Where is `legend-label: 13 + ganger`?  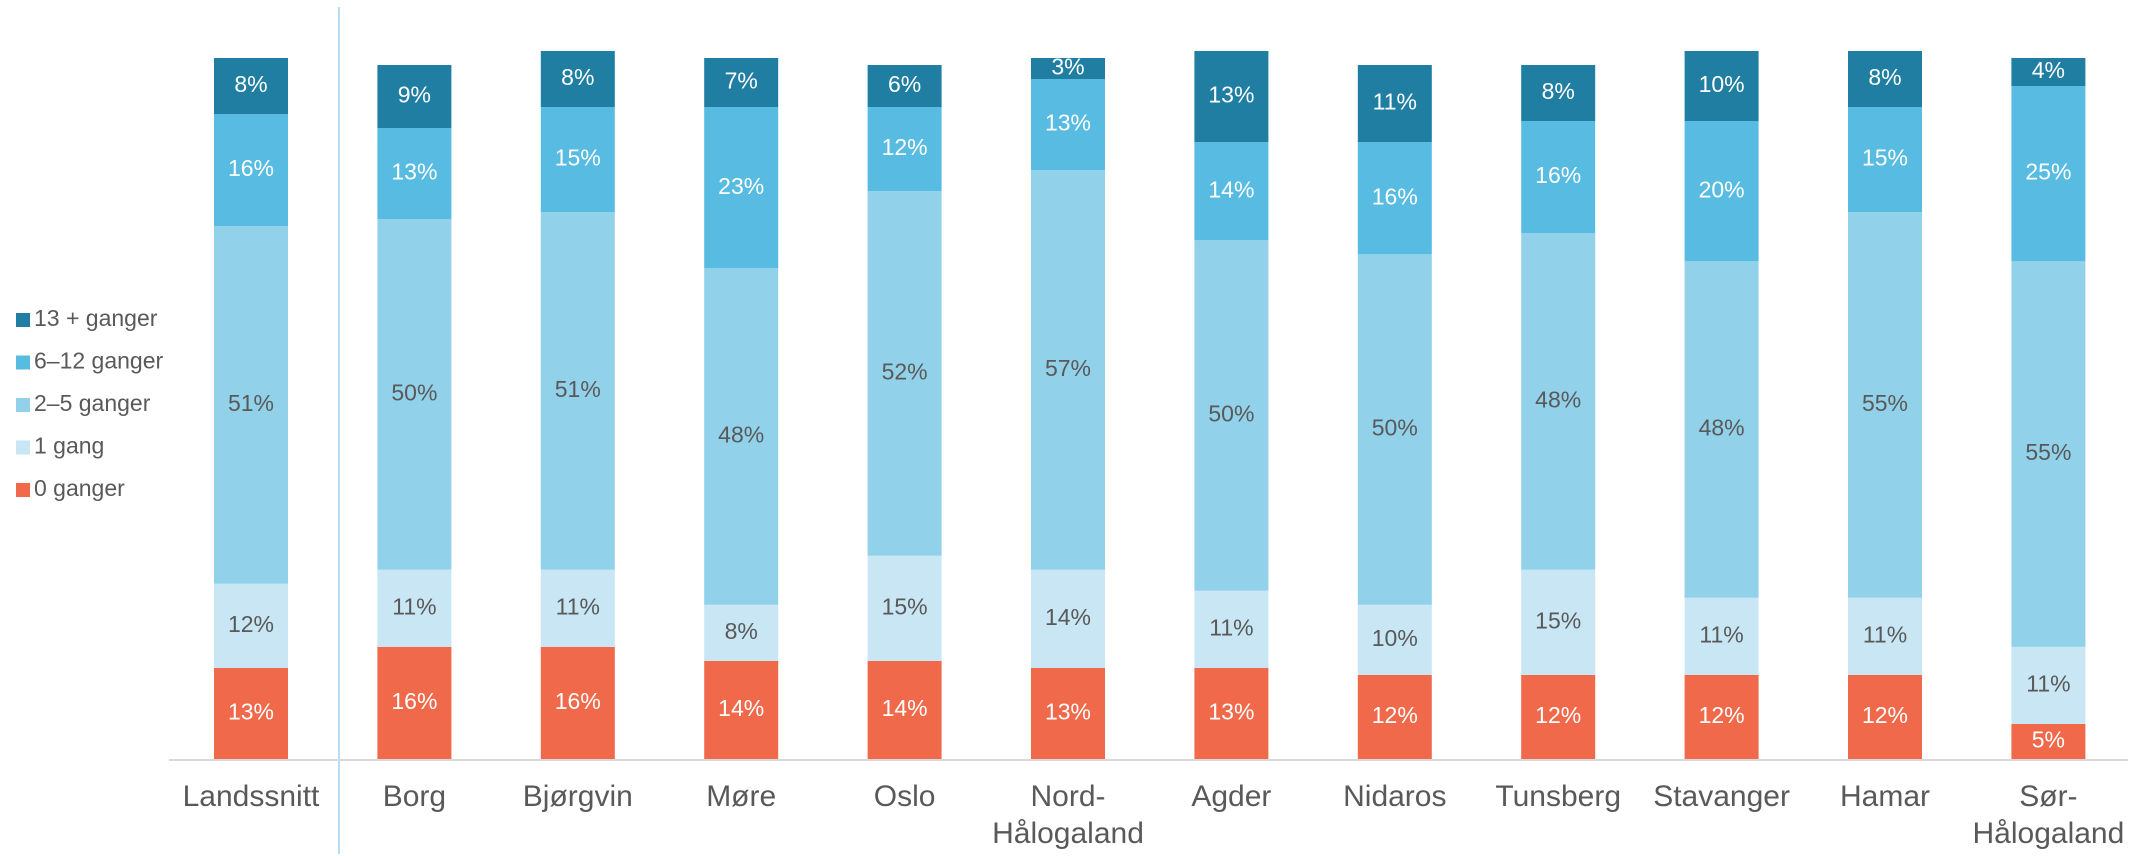
legend-label: 13 + ganger is located at coordinates (96, 318).